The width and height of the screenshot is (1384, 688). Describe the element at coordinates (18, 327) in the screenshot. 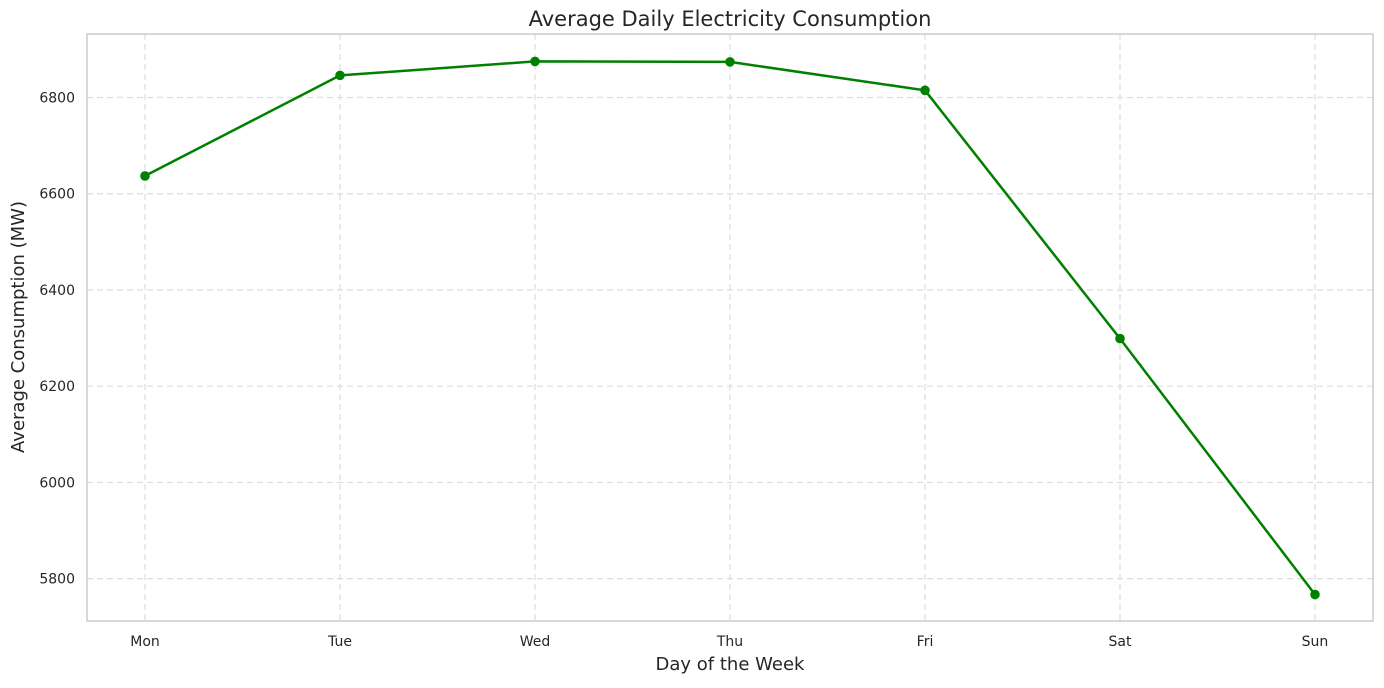

I see `y-axis-title: Average Consumption (MW)` at that location.